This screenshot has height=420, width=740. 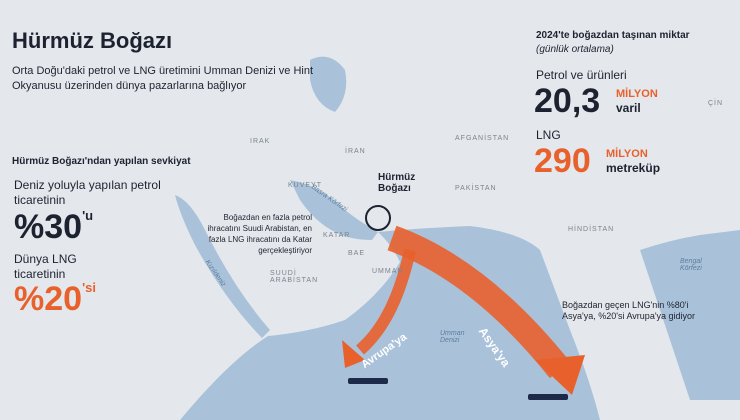 I want to click on stat-value: %30'u, so click(x=53, y=227).